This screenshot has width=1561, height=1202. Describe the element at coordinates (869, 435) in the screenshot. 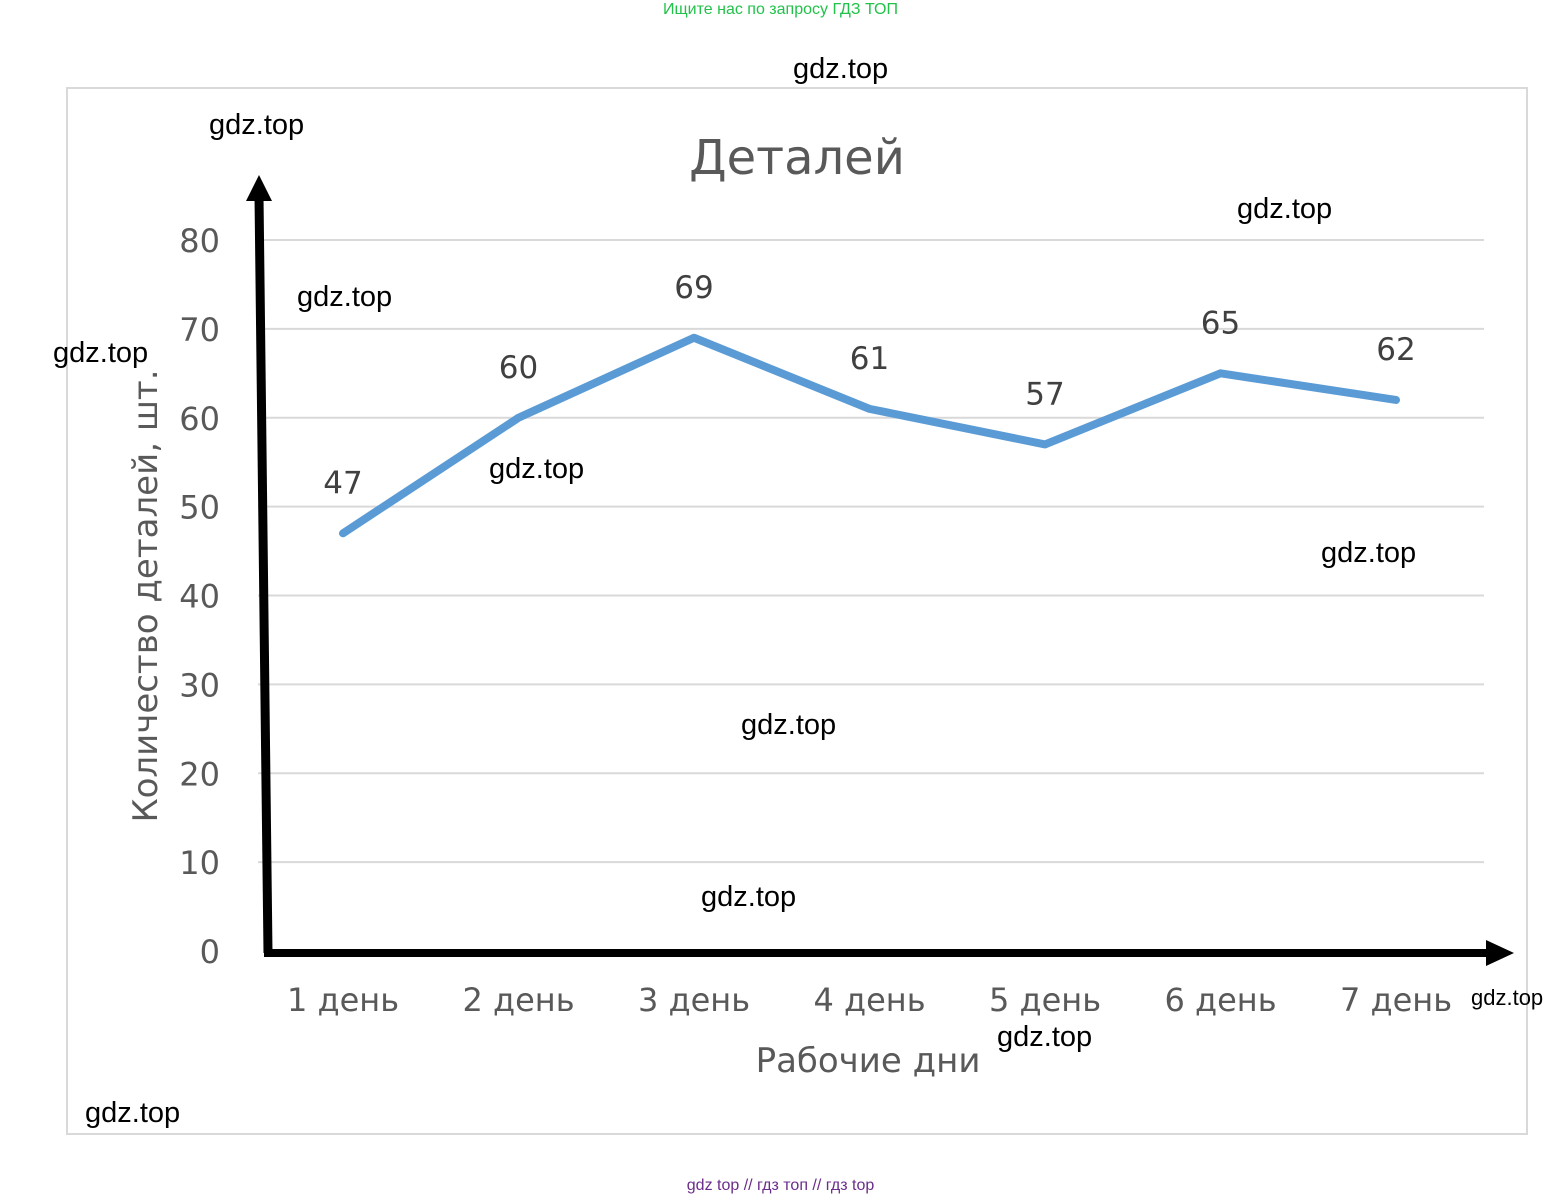

I see `series-group` at that location.